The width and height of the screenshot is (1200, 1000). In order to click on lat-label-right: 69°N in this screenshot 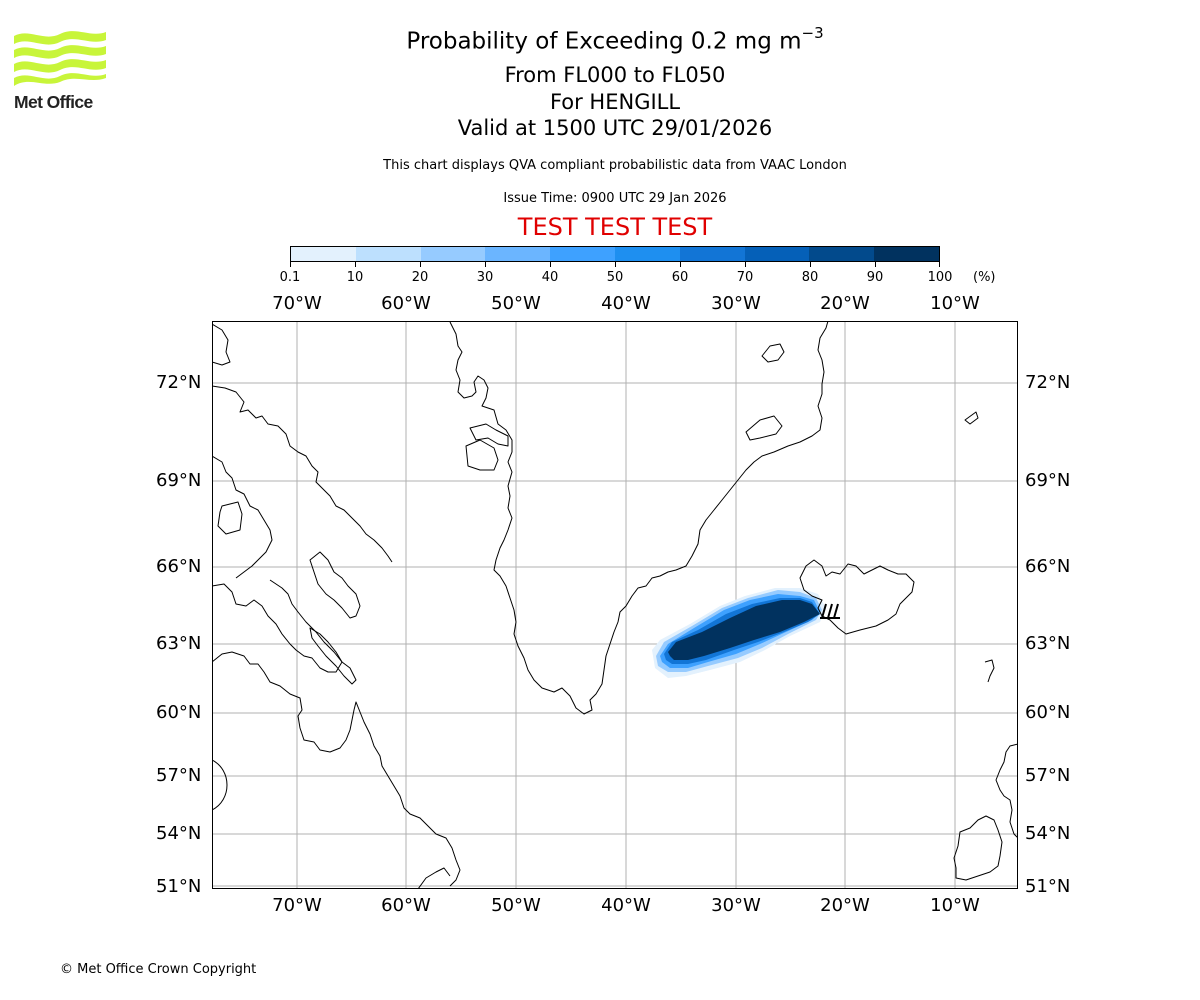, I will do `click(1048, 480)`.